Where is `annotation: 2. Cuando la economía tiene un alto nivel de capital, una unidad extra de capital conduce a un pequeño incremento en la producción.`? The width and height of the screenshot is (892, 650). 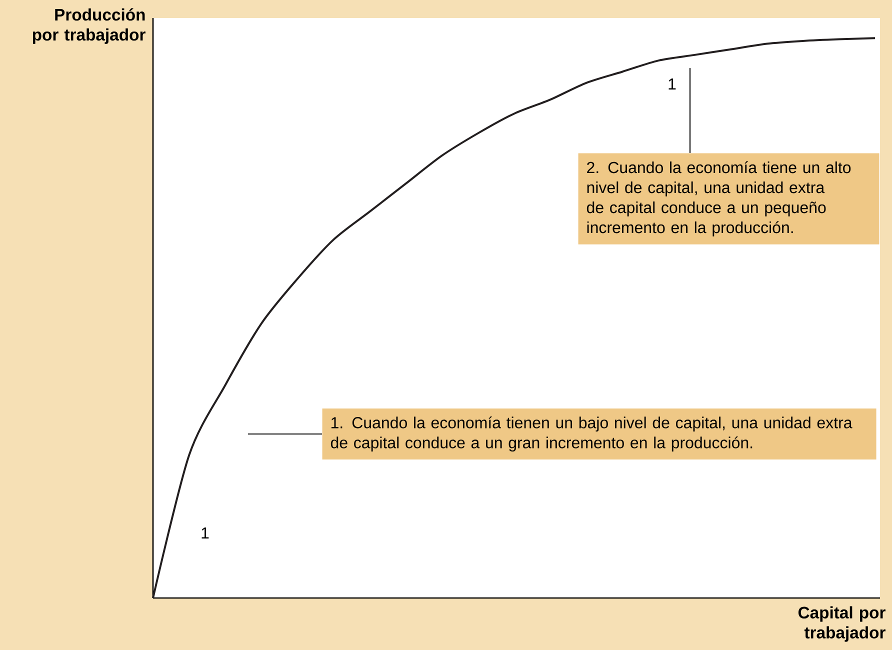
annotation: 2. Cuando la economía tiene un alto nivel de capital, una unidad extra de capital conduce a un pequeño incremento en la producción. is located at coordinates (718, 198).